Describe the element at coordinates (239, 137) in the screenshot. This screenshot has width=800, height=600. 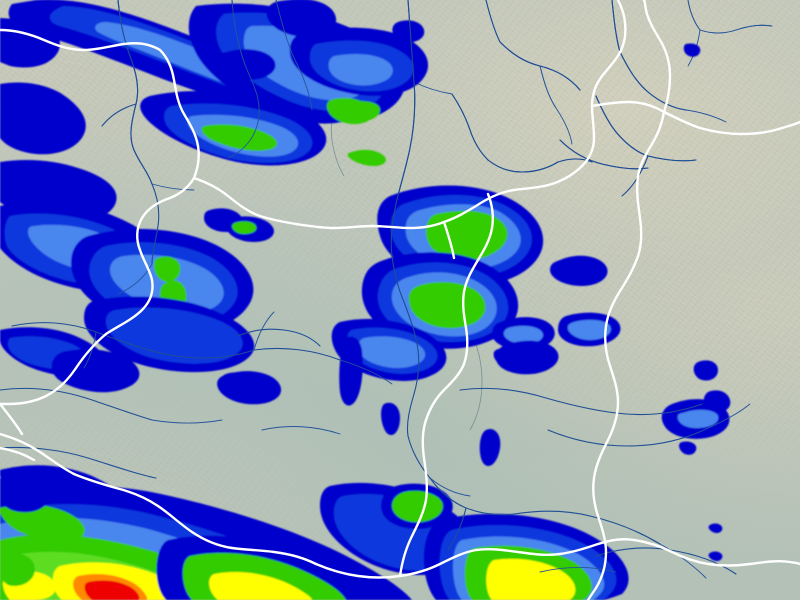
I see `precip-core-mid-upper-green` at that location.